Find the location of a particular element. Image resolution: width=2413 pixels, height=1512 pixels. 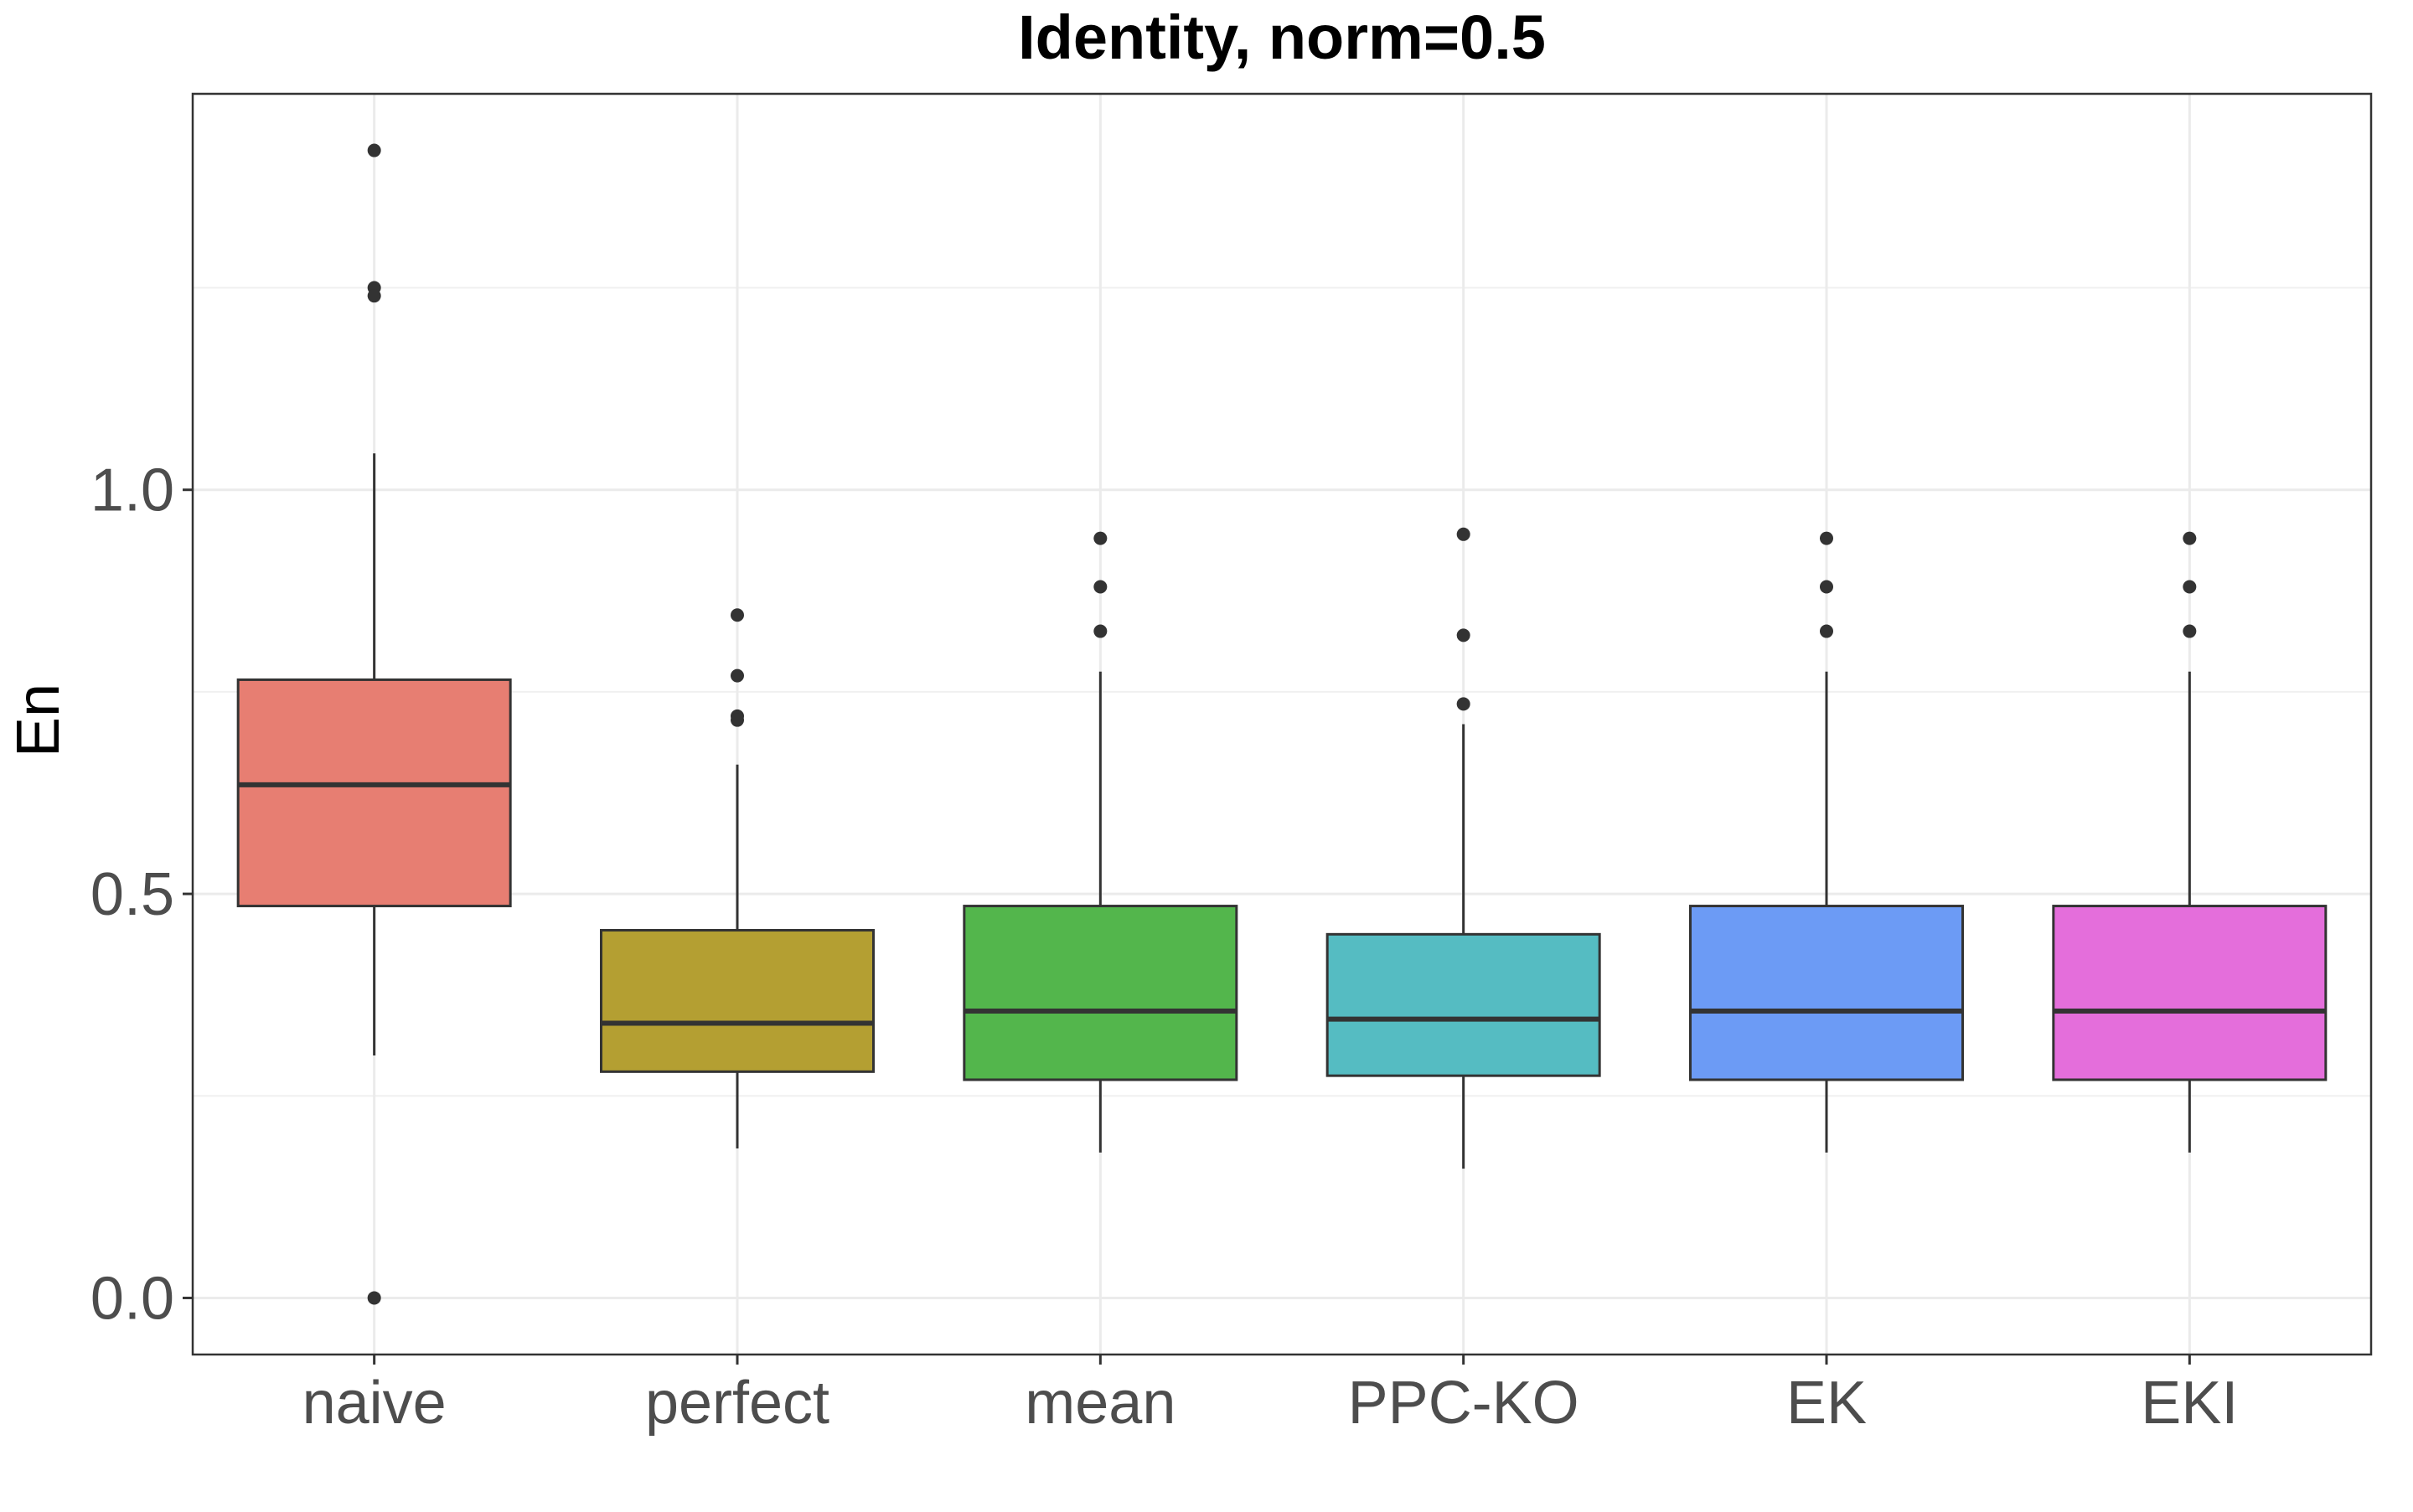

box-group-eki is located at coordinates (2190, 842).